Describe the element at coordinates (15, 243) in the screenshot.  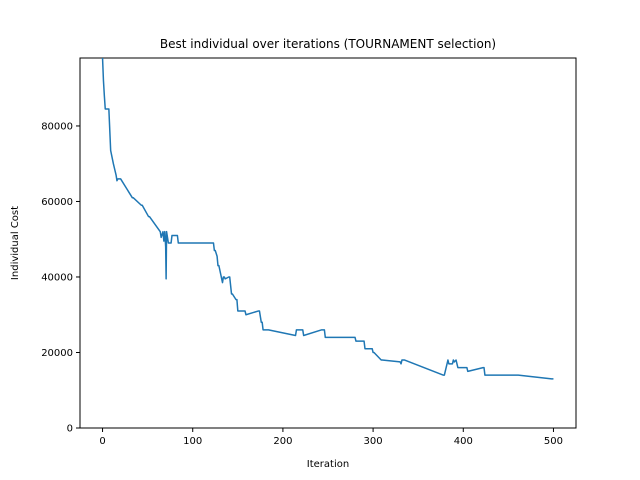
I see `y-axis-title: Individual Cost` at that location.